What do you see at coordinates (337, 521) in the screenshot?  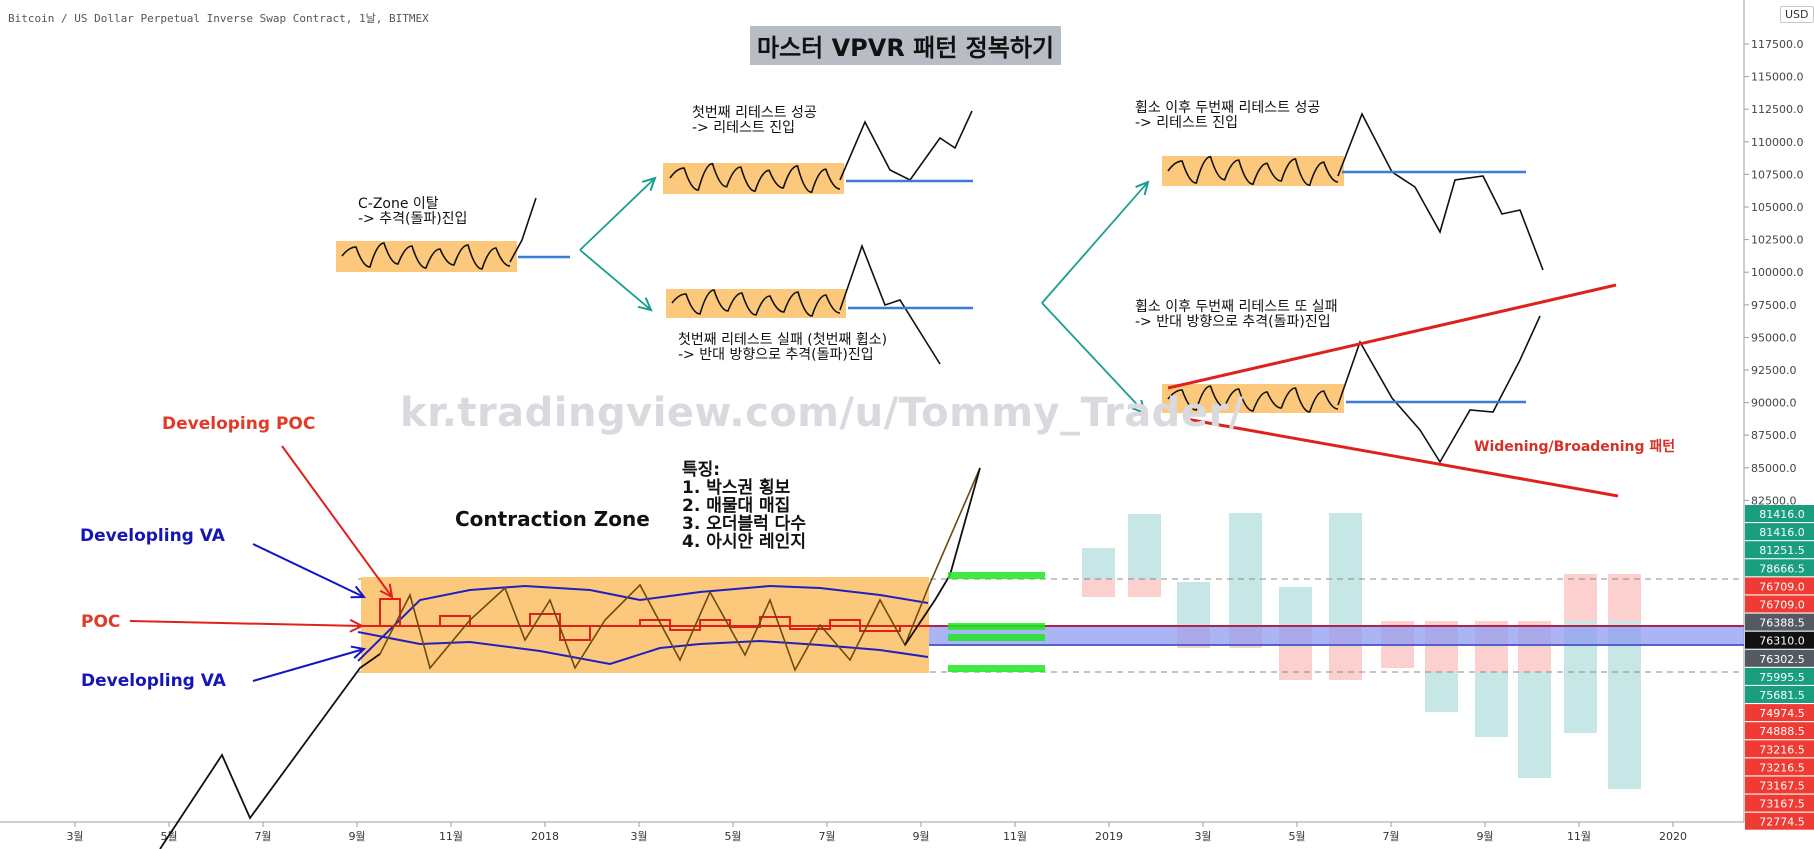 I see `arrow-developing-poc` at bounding box center [337, 521].